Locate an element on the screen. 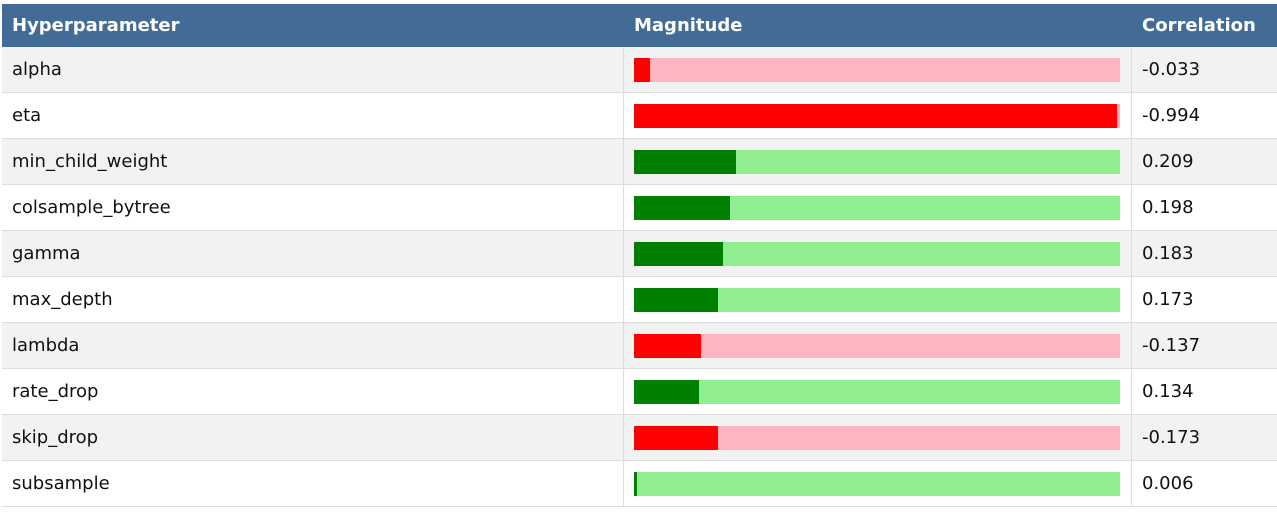  table-row: colsample_bytree 0.198 is located at coordinates (639, 208).